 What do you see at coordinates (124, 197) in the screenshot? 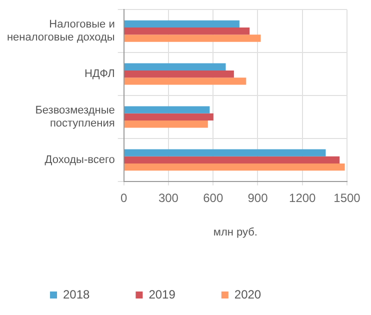
I see `x-tick-label: 0` at bounding box center [124, 197].